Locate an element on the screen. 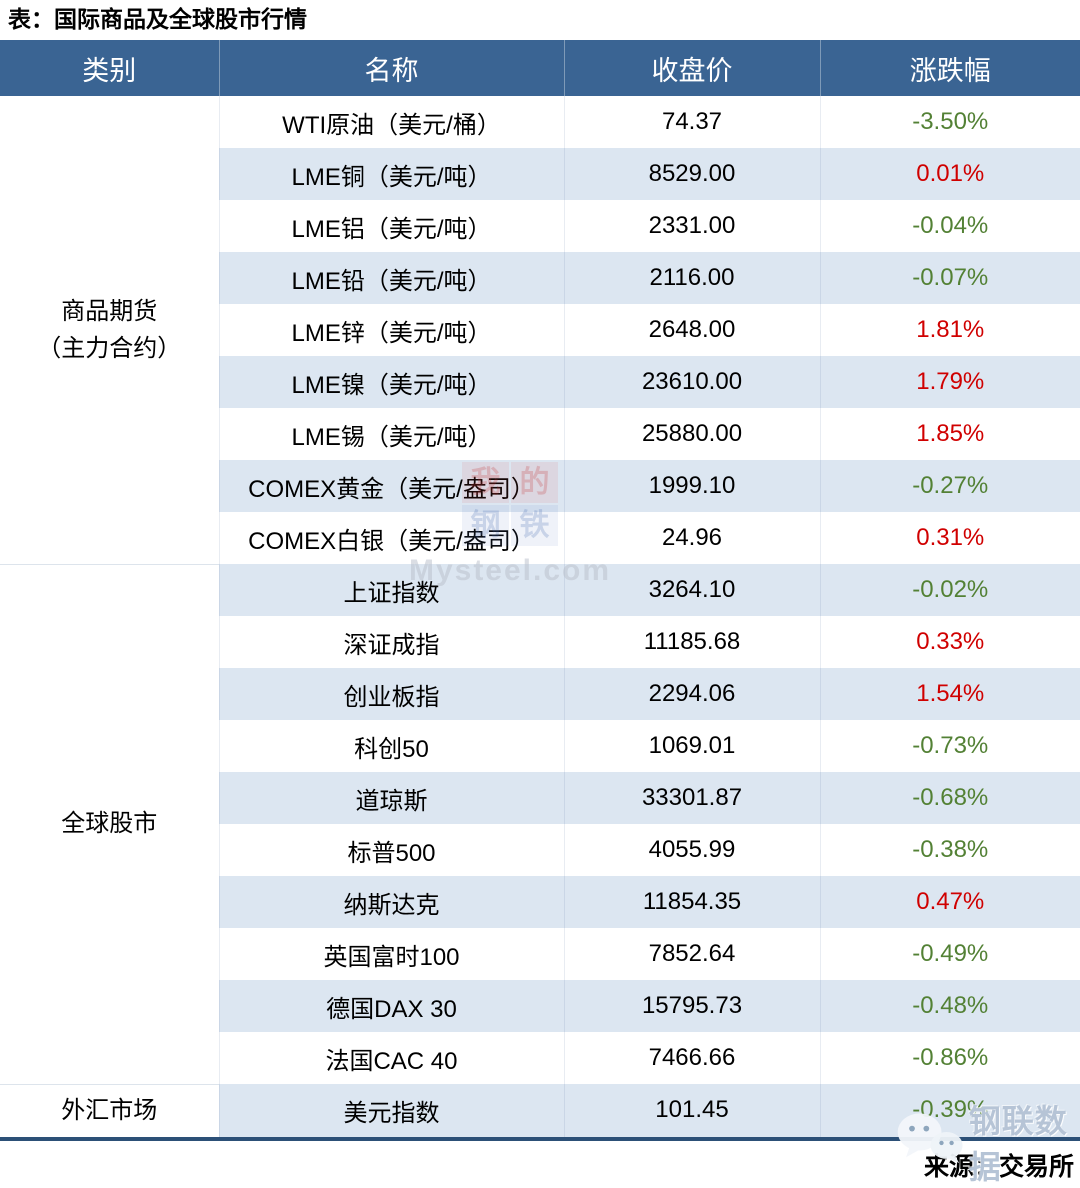  category-cell-commodity-futures: 商品期货 （主力合约） is located at coordinates (110, 330).